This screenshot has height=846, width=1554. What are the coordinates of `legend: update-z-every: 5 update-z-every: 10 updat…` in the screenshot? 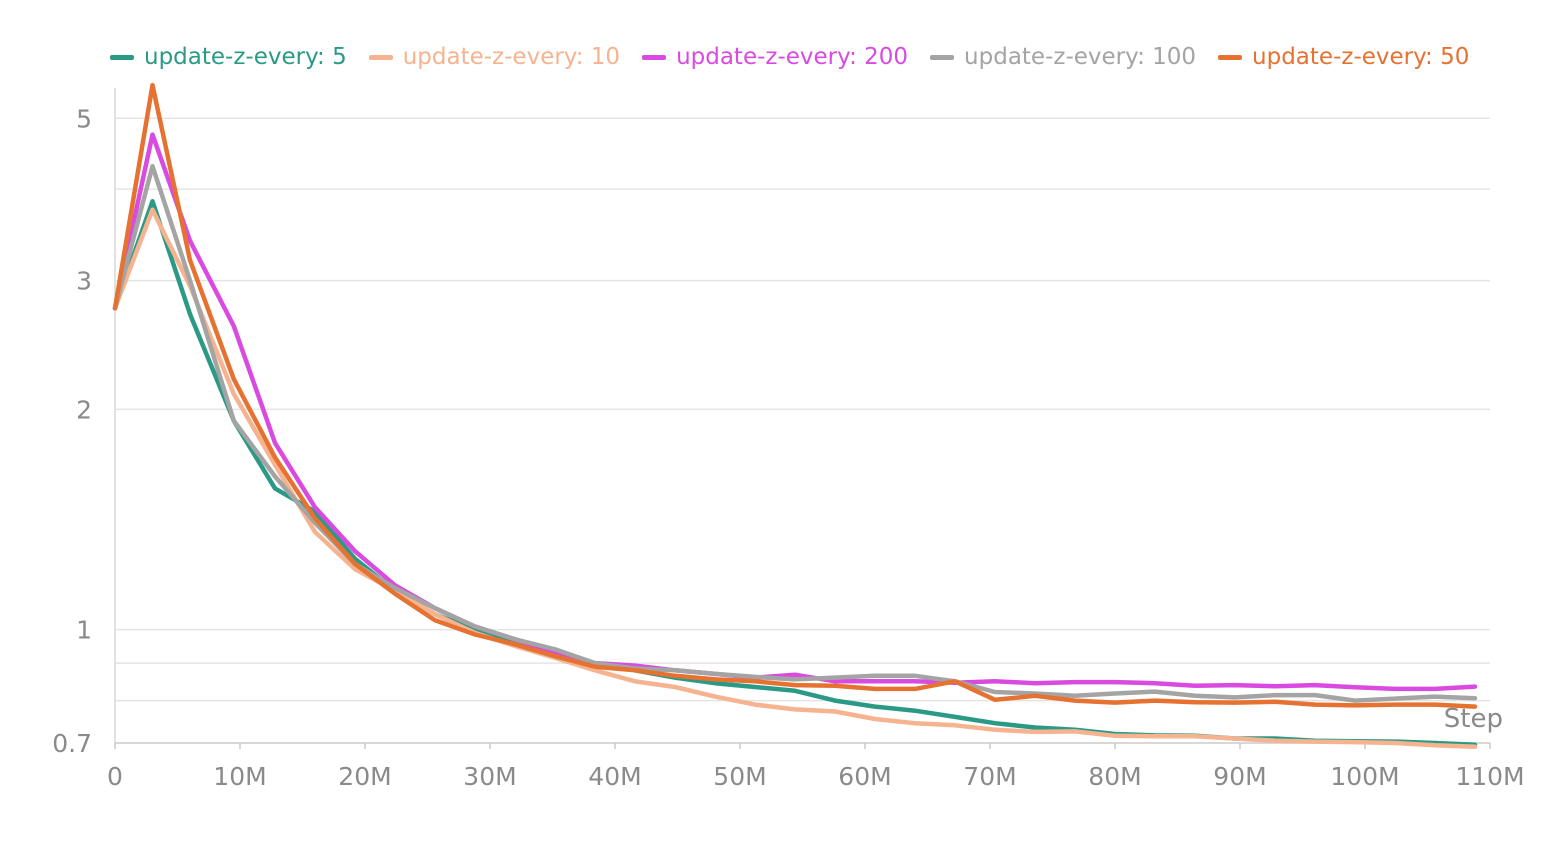 It's located at (789, 57).